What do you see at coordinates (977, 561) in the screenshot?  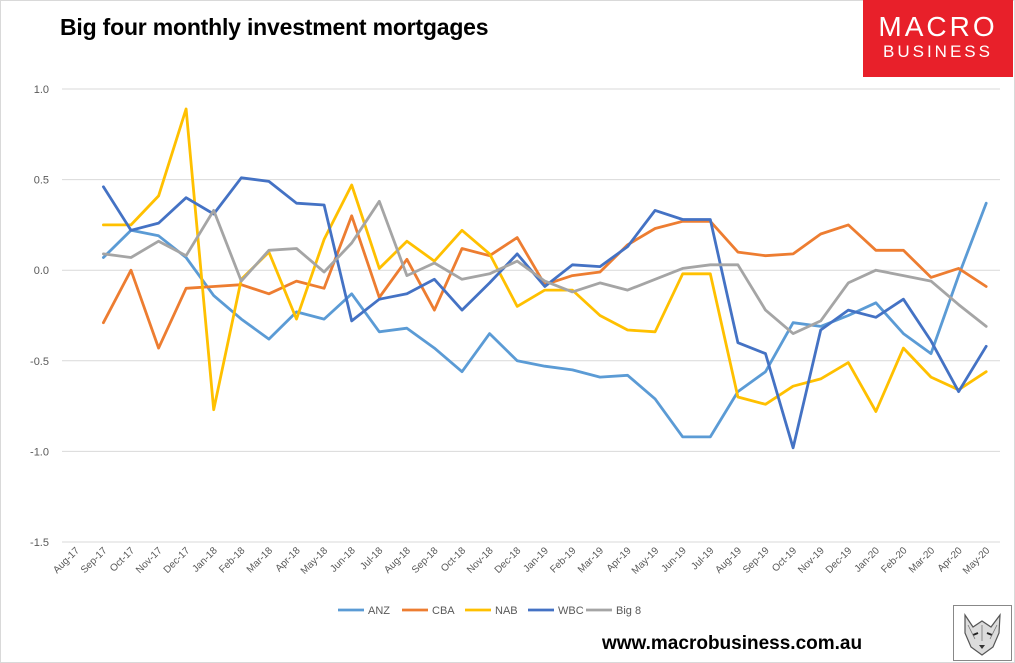 I see `x-tick-label: May-20` at bounding box center [977, 561].